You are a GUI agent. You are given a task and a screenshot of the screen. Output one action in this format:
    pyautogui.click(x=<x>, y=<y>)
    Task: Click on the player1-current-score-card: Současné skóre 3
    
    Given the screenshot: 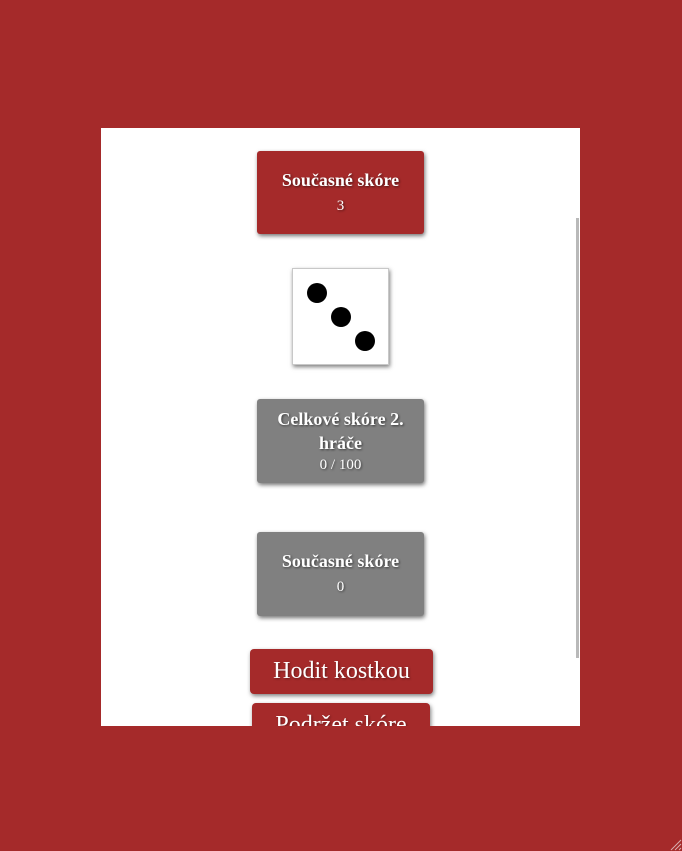 What is the action you would take?
    pyautogui.click(x=340, y=192)
    